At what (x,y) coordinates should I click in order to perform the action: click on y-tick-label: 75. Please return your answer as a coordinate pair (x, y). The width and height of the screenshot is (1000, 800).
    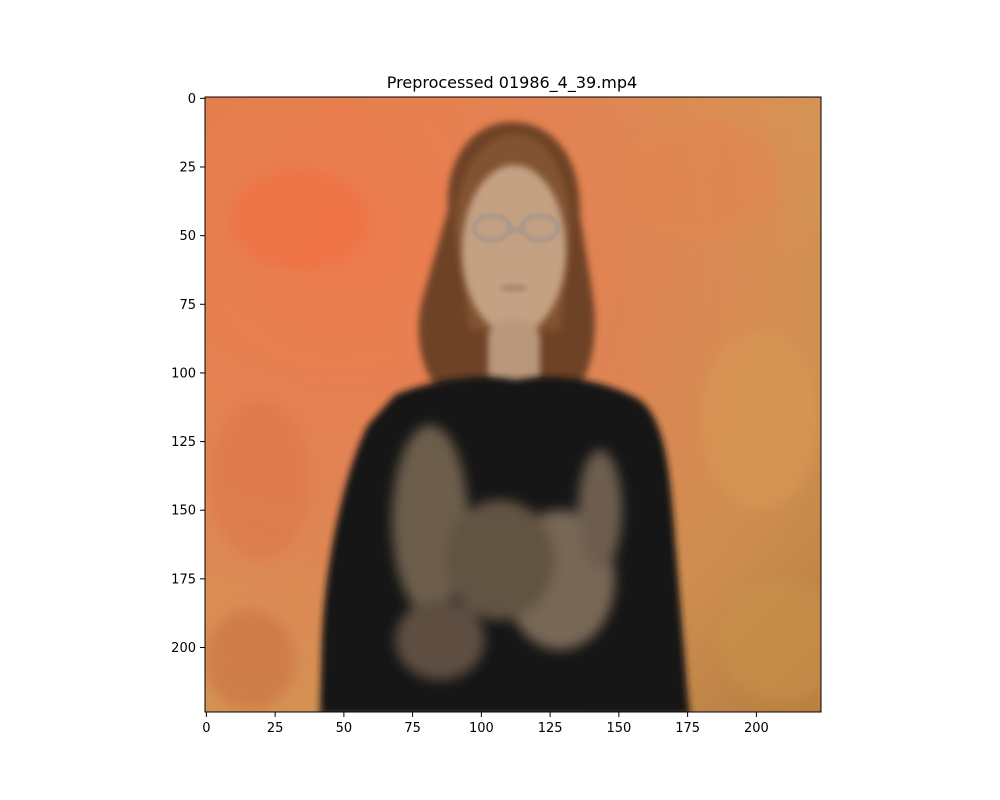
    Looking at the image, I should click on (187, 305).